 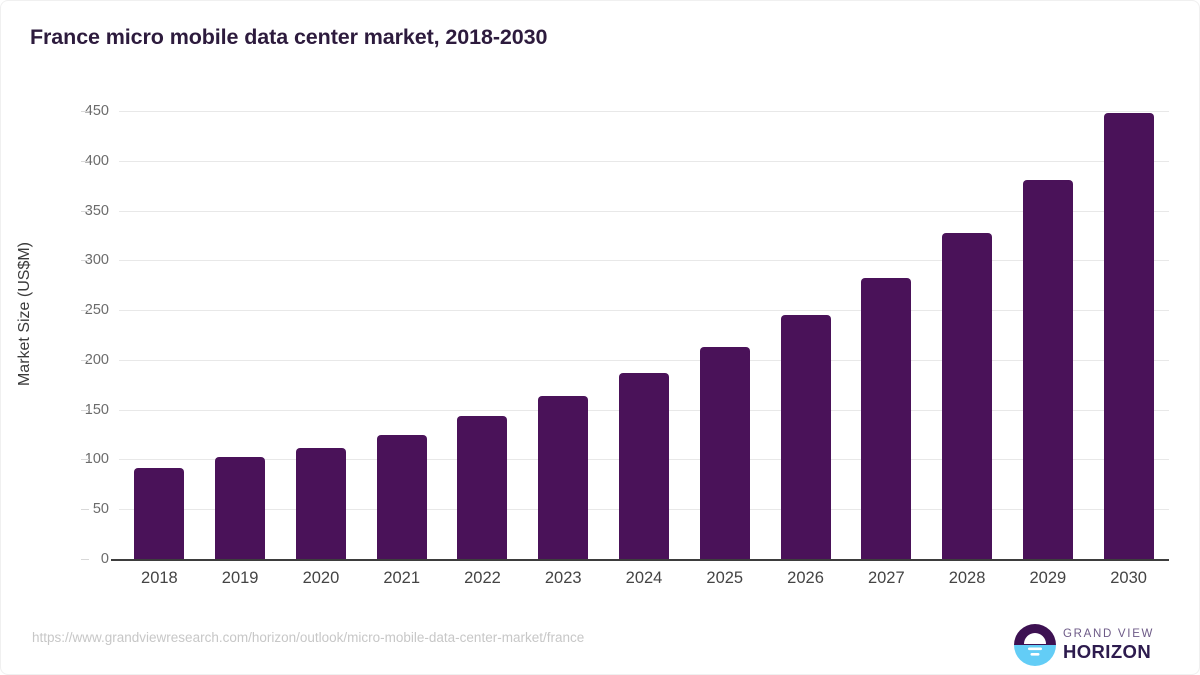 What do you see at coordinates (321, 578) in the screenshot?
I see `x-tick-label-2020: 2020` at bounding box center [321, 578].